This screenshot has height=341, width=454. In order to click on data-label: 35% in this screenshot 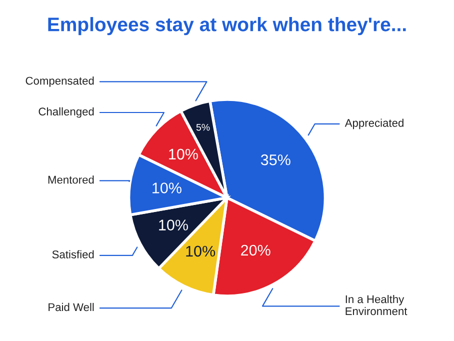, I will do `click(275, 160)`.